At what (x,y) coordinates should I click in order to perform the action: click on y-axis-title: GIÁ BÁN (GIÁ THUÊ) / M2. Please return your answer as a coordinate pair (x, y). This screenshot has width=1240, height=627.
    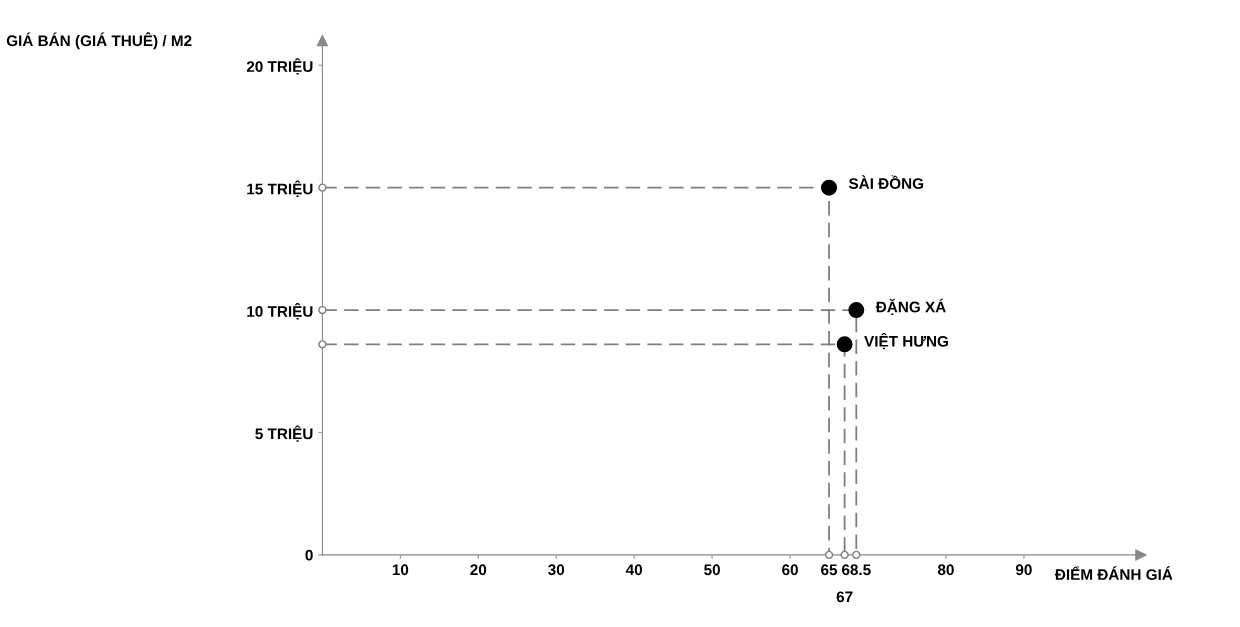
    Looking at the image, I should click on (99, 41).